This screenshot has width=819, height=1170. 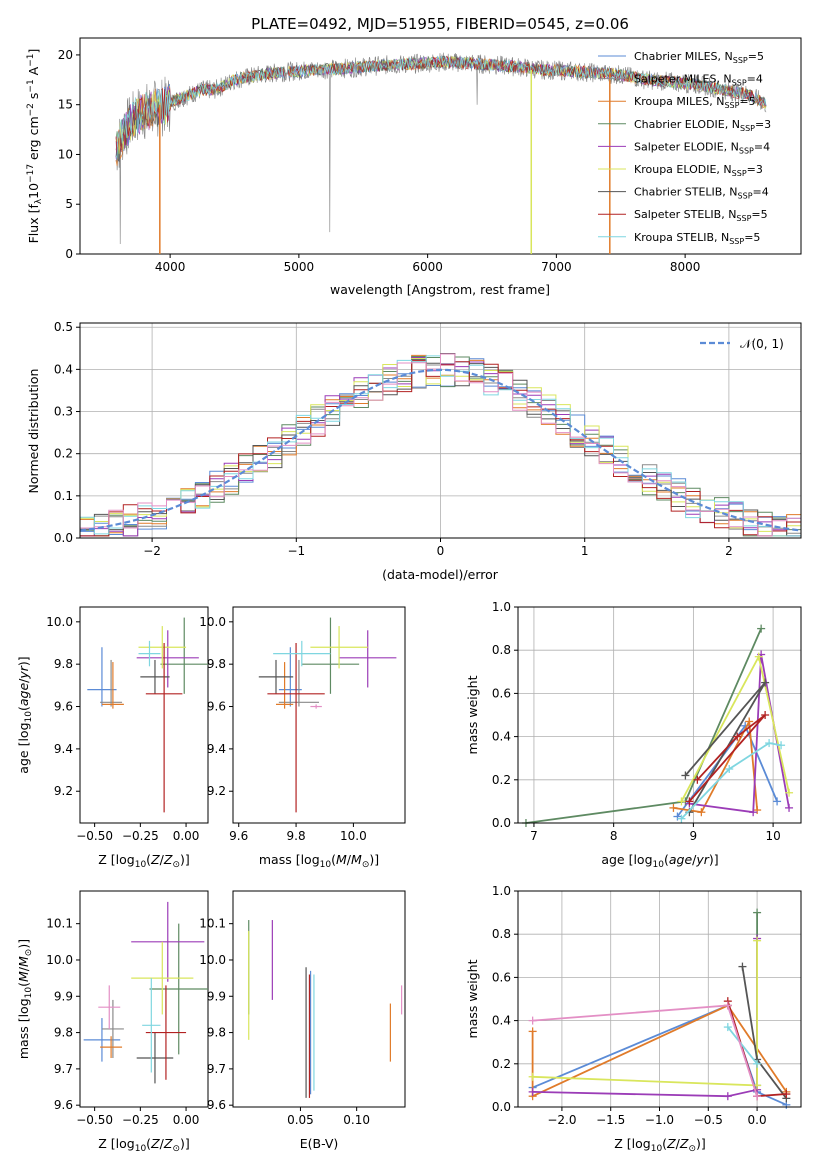 What do you see at coordinates (63, 327) in the screenshot?
I see `y-tick-label: 0.5` at bounding box center [63, 327].